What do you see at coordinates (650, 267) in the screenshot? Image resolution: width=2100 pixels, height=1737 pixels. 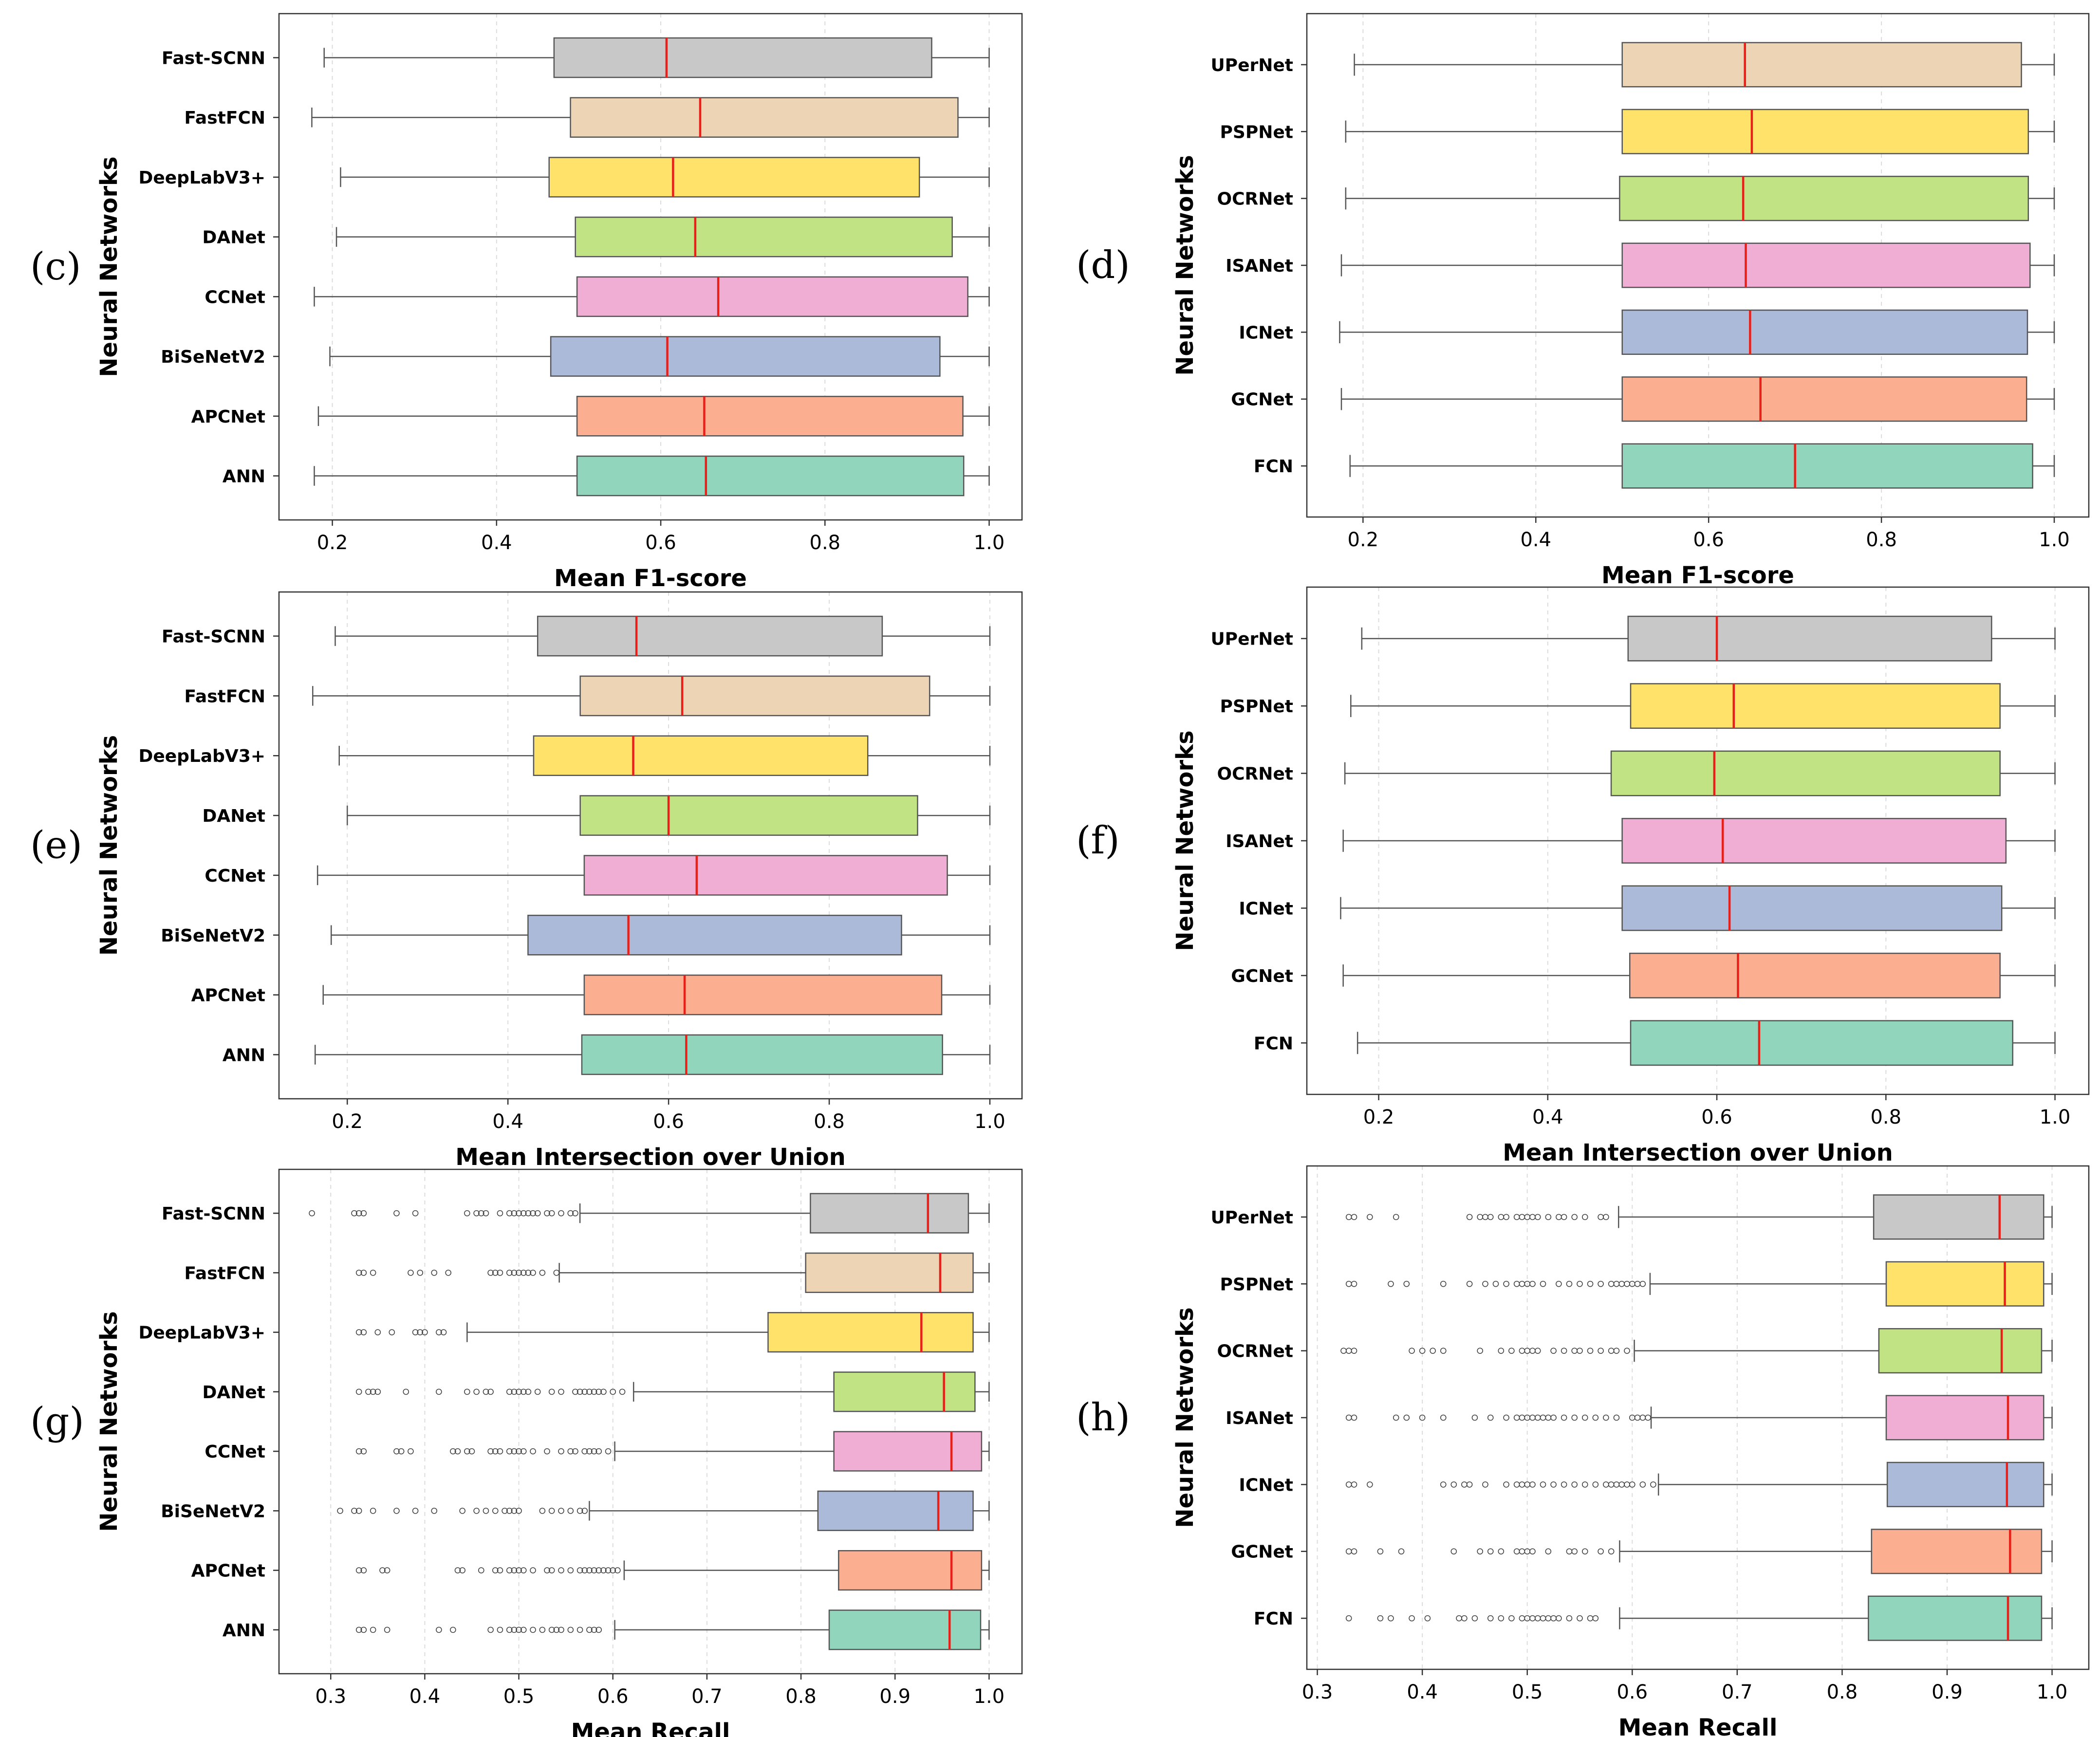 I see `plot-frame` at bounding box center [650, 267].